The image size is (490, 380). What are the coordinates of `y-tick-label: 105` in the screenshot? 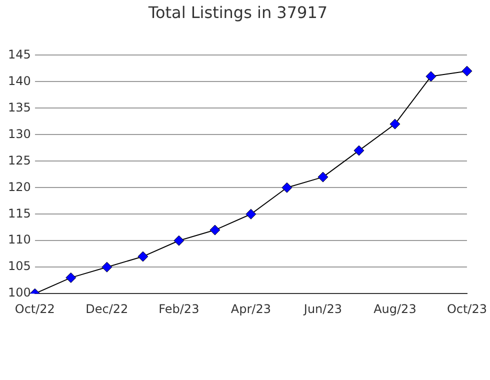 It's located at (19, 266).